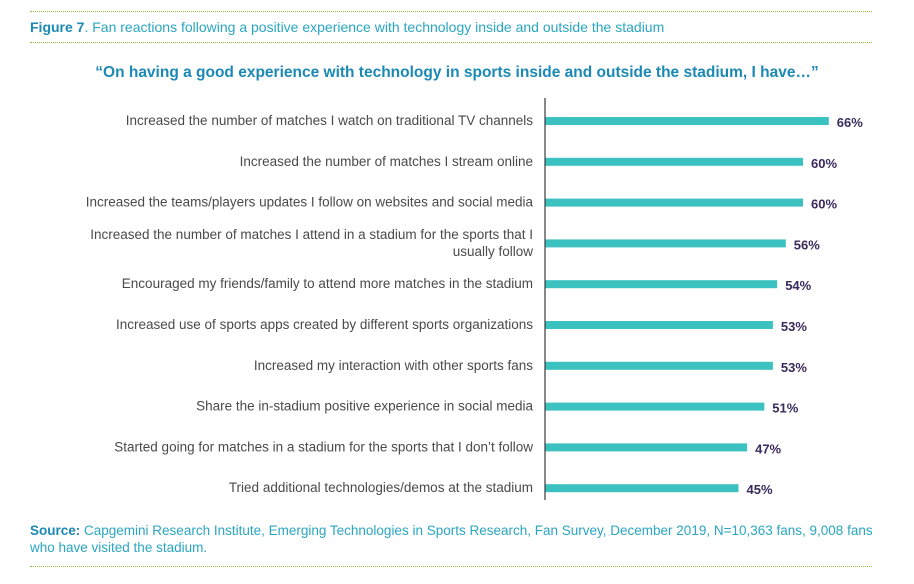 The height and width of the screenshot is (584, 914). Describe the element at coordinates (451, 11) in the screenshot. I see `top-divider` at that location.